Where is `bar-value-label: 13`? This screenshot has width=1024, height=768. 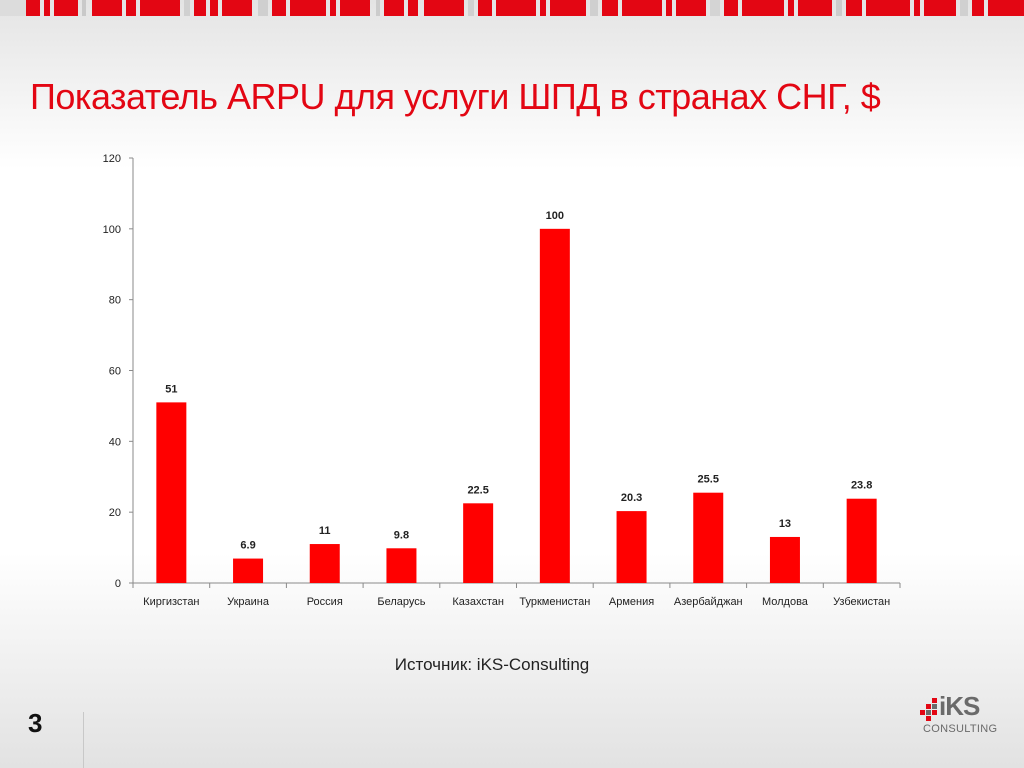 bar-value-label: 13 is located at coordinates (785, 524).